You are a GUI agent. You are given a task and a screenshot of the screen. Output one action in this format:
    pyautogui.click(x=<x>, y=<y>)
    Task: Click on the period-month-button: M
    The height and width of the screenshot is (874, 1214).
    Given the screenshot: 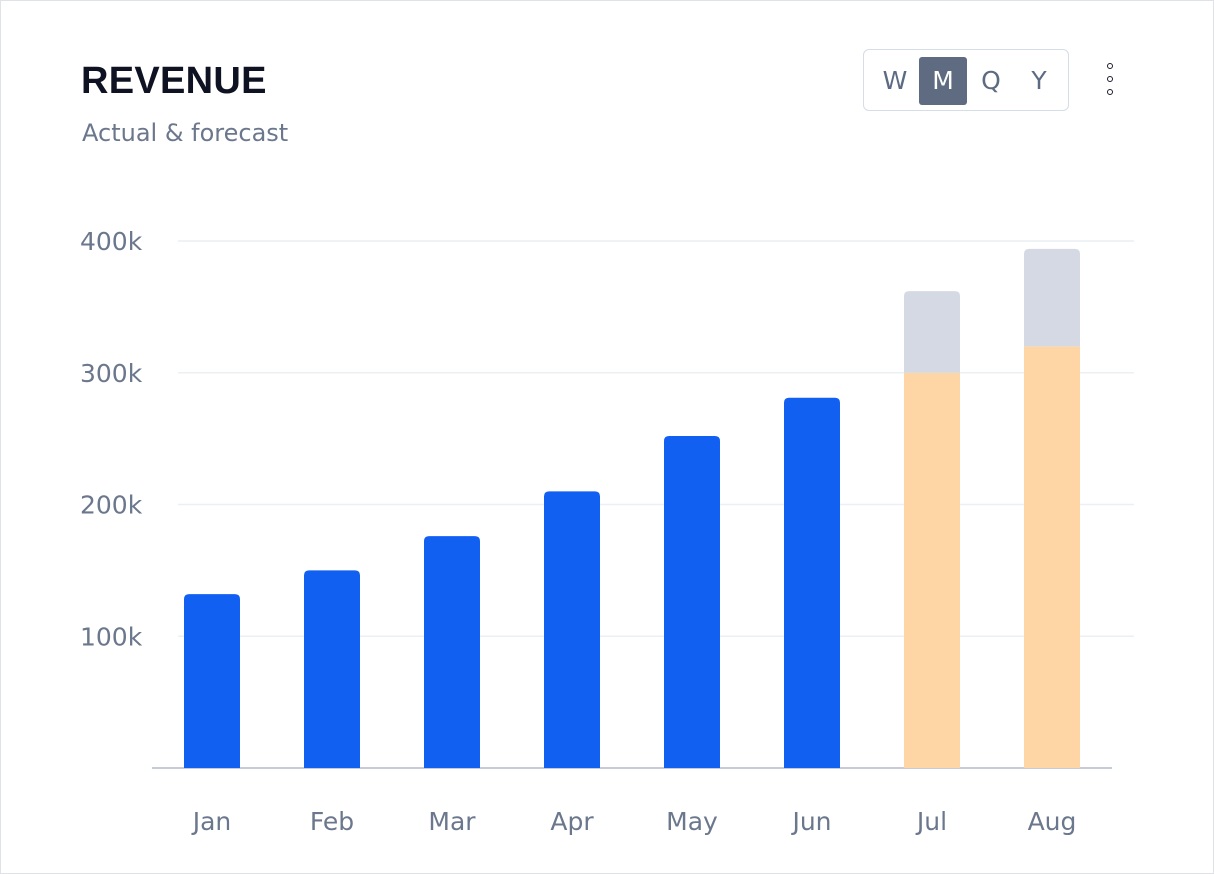 What is the action you would take?
    pyautogui.click(x=943, y=81)
    